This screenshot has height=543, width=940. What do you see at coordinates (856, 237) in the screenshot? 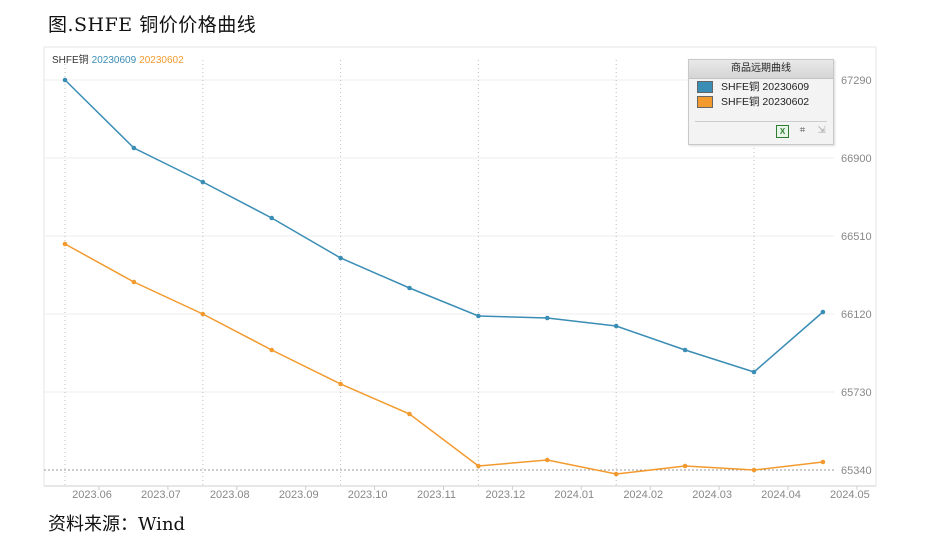
I see `y-tick-label: 66510` at bounding box center [856, 237].